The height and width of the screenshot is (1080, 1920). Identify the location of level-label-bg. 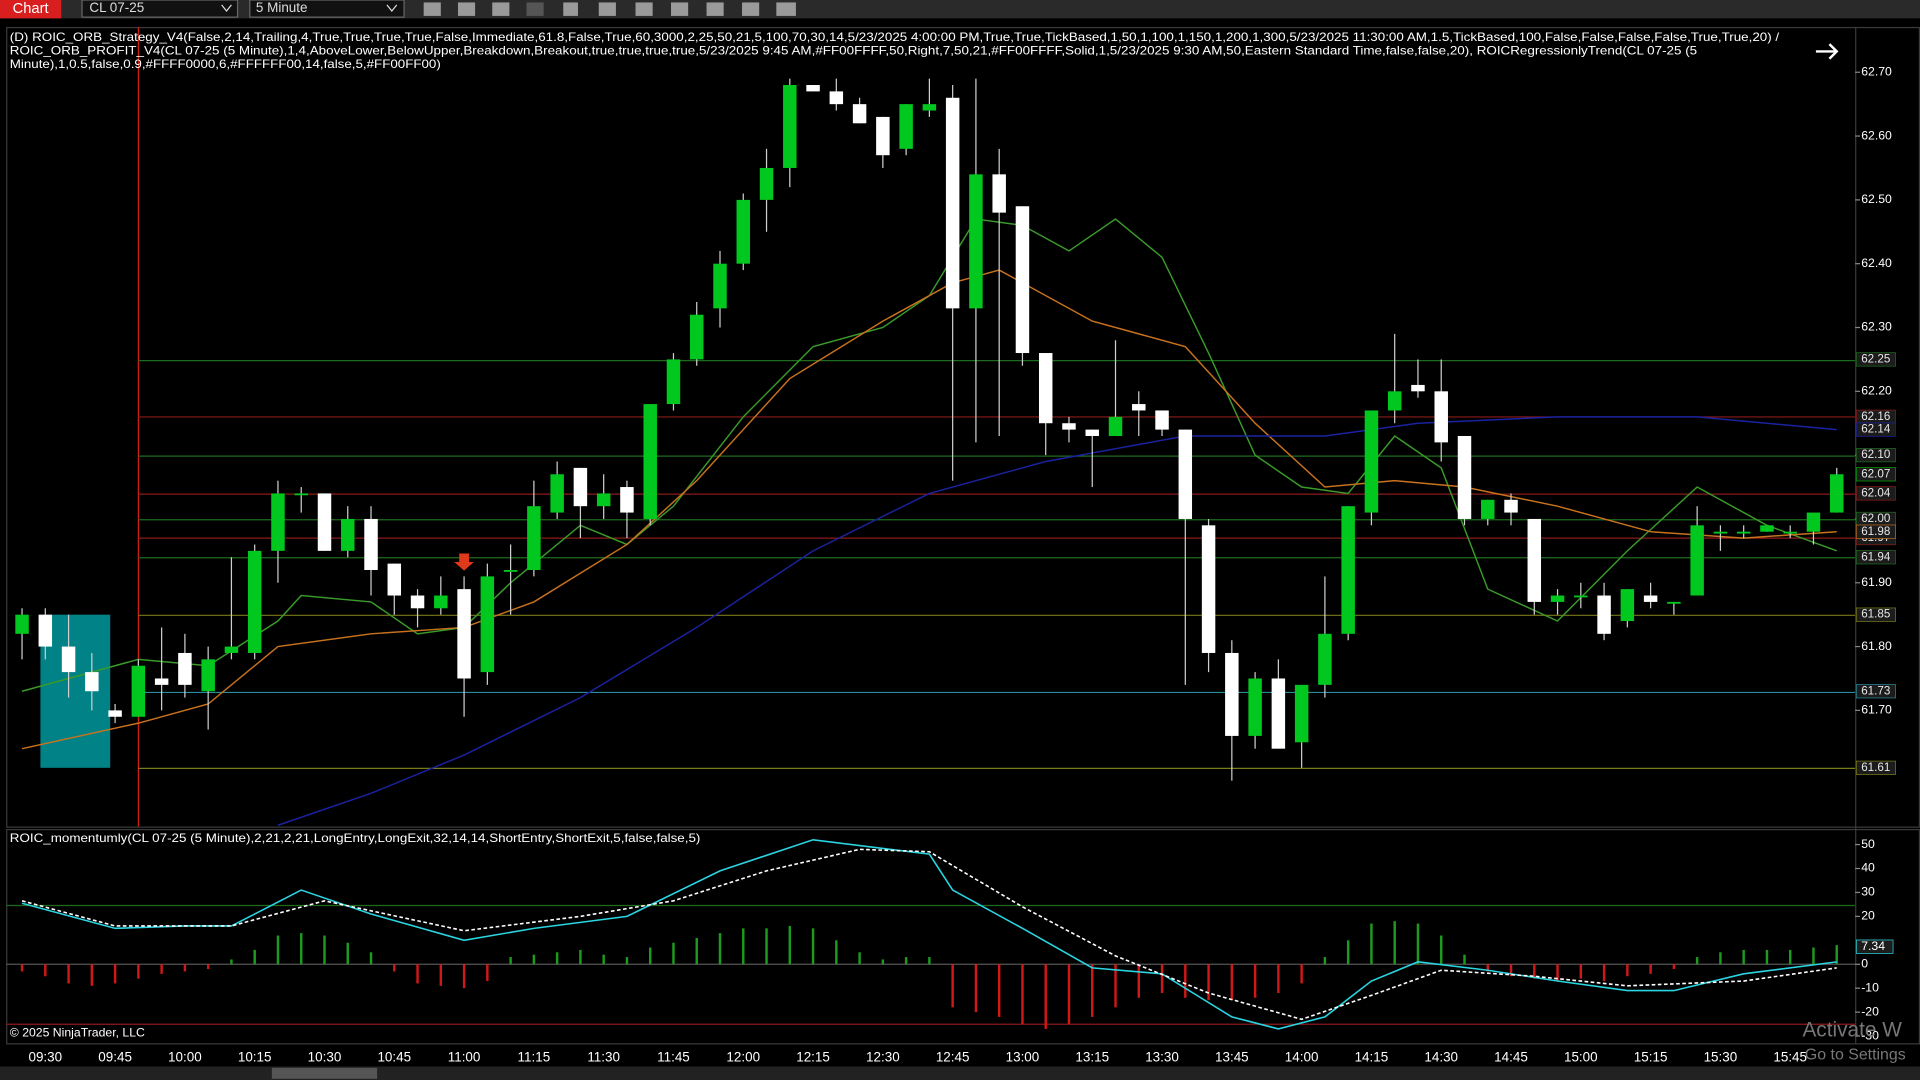
(1875, 493).